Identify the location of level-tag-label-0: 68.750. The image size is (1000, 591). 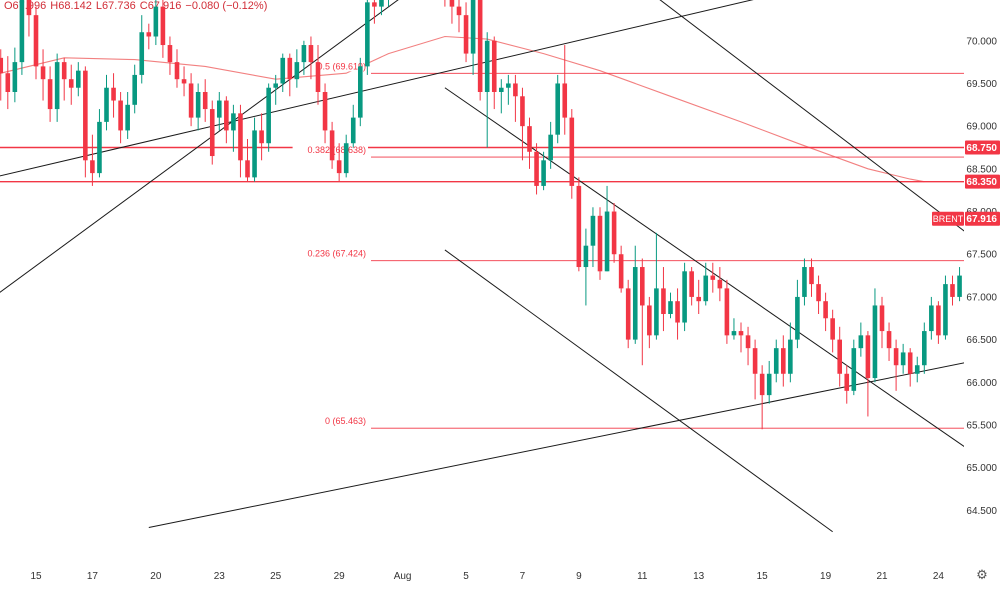
(981, 148).